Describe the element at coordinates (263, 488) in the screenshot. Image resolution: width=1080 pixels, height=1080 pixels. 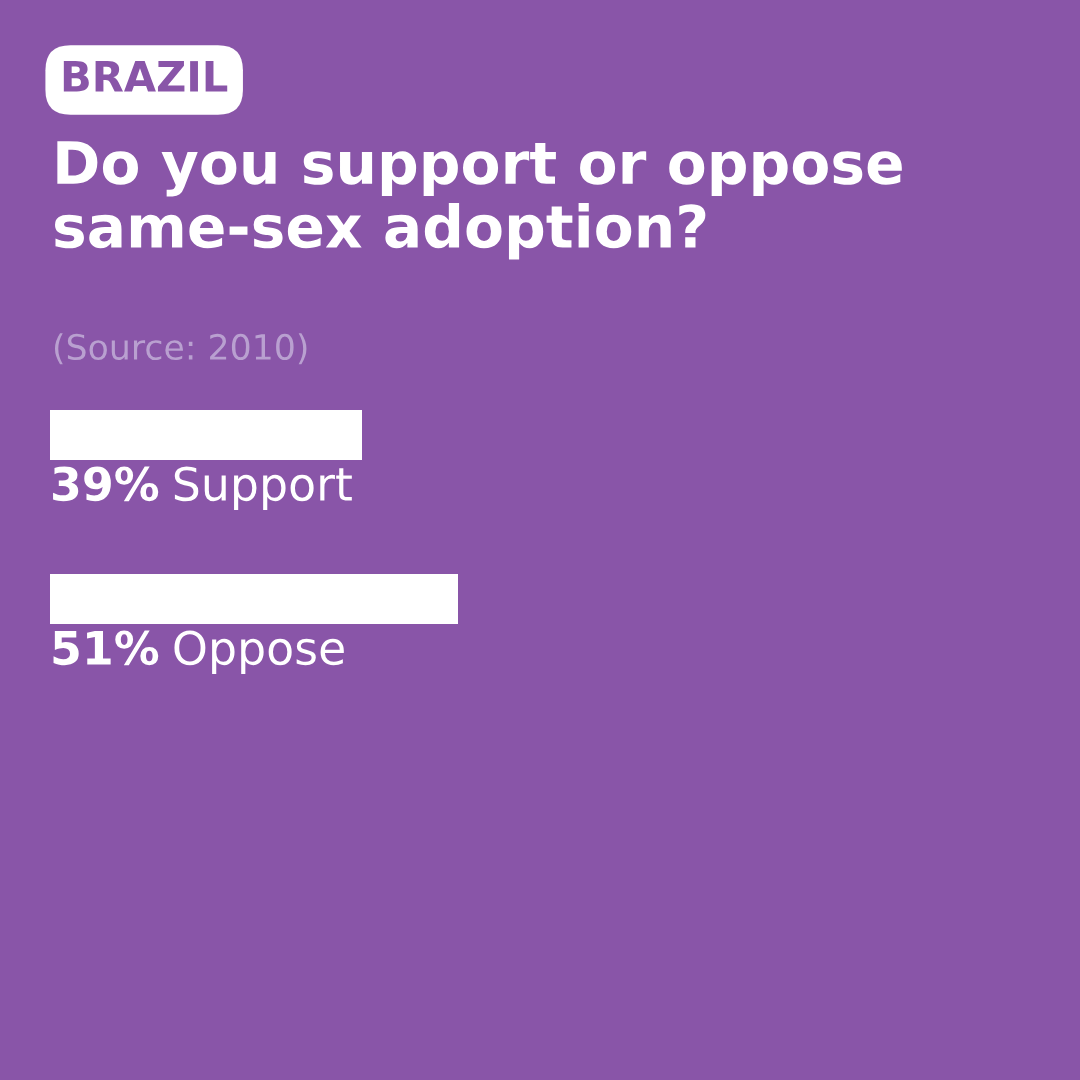
I see `y-tick-label: Support` at that location.